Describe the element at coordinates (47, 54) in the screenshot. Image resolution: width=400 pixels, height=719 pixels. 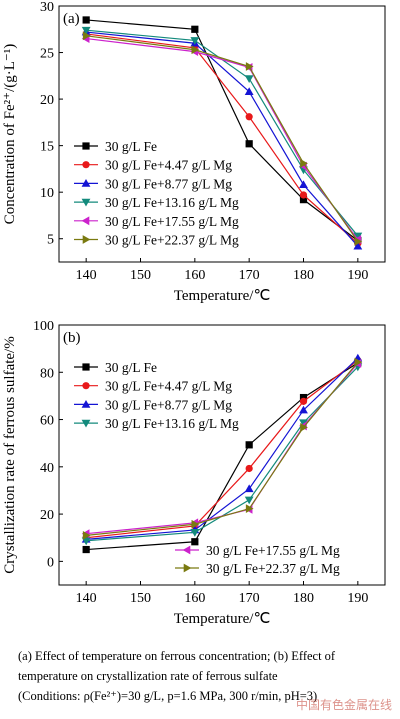
I see `y-tick-label: 25` at that location.